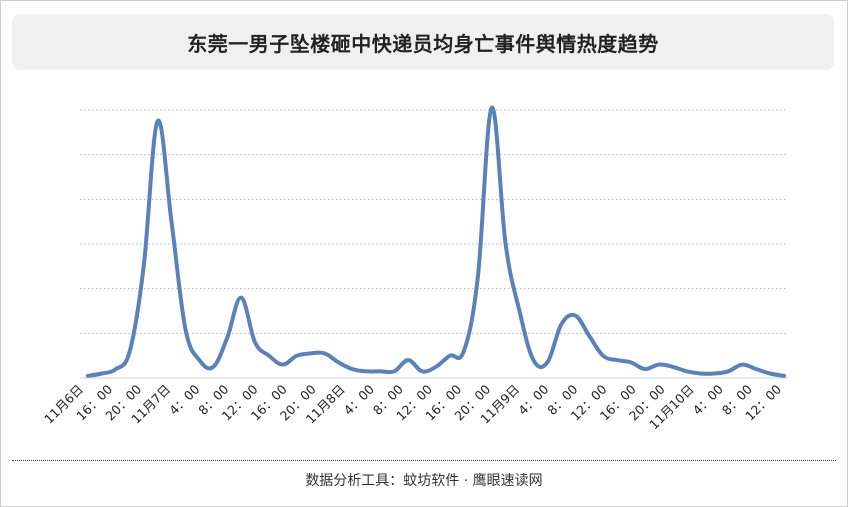  I want to click on footer-credit: 数据分析工具：蚊坊软件 · 鹰眼速读网, so click(424, 481).